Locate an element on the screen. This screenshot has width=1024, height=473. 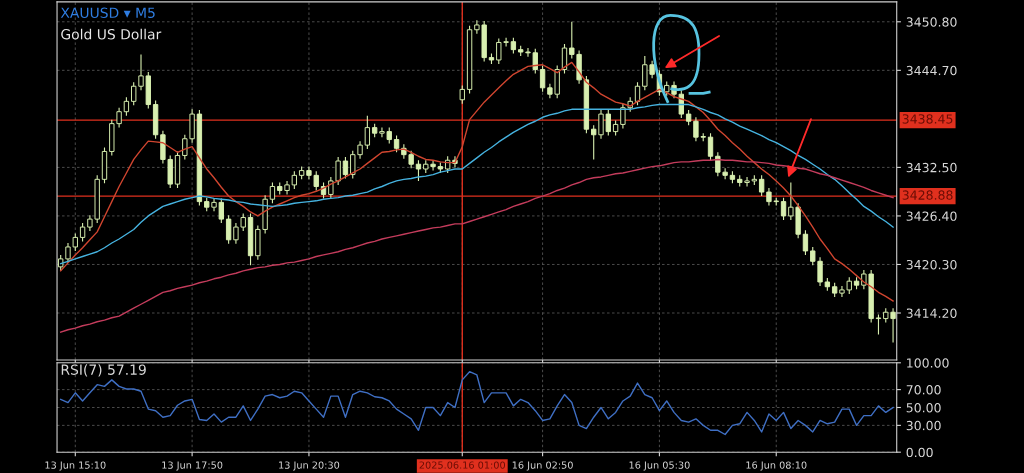
x-tick-label: 13 Jun 20:30 is located at coordinates (309, 466).